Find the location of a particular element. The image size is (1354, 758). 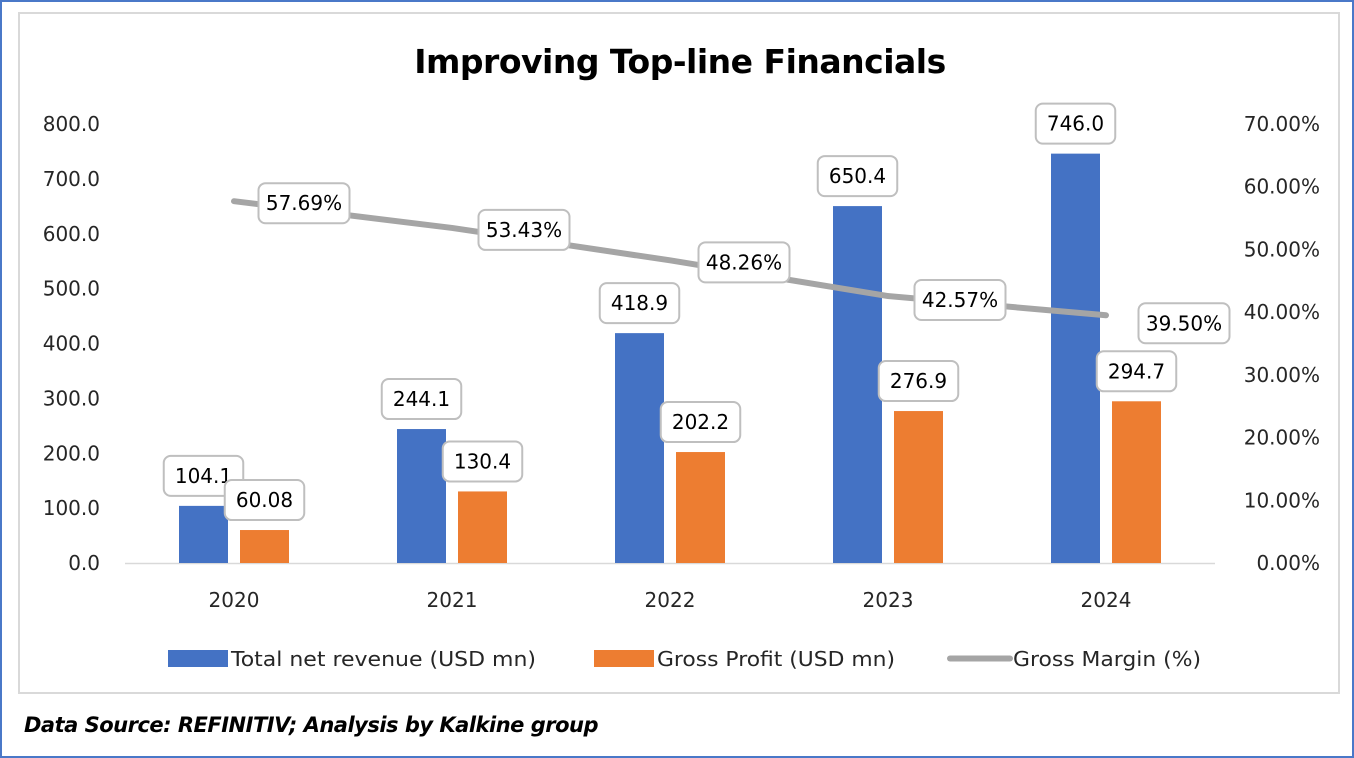

x-axis-tick-label: 2022 is located at coordinates (670, 600).